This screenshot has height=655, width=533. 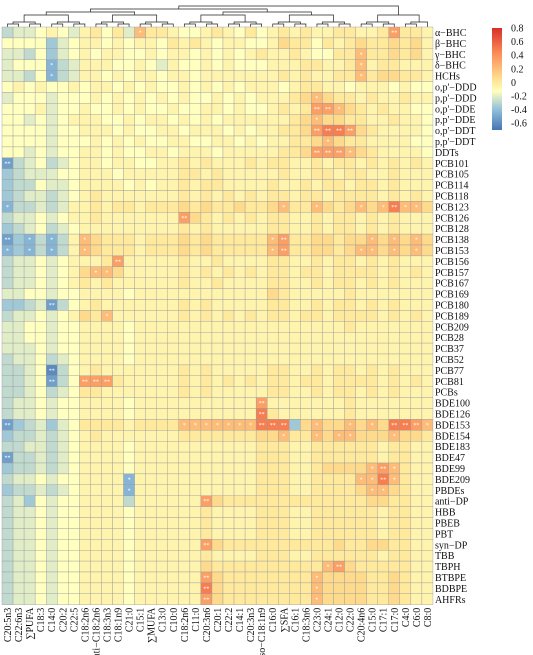 I want to click on row-label: PCB123, so click(x=452, y=207).